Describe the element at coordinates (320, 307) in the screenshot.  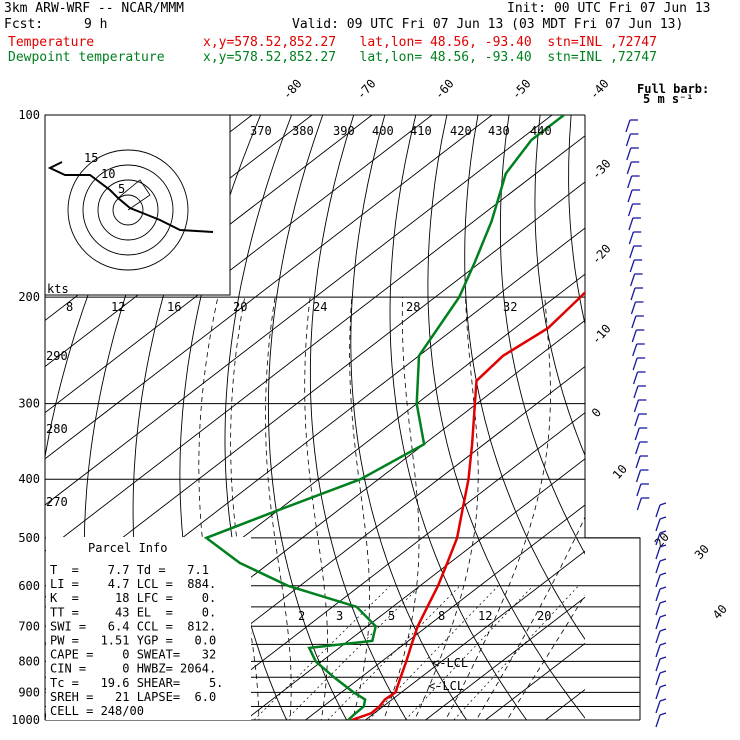
I see `mixing-ratio-top-label: 24` at that location.